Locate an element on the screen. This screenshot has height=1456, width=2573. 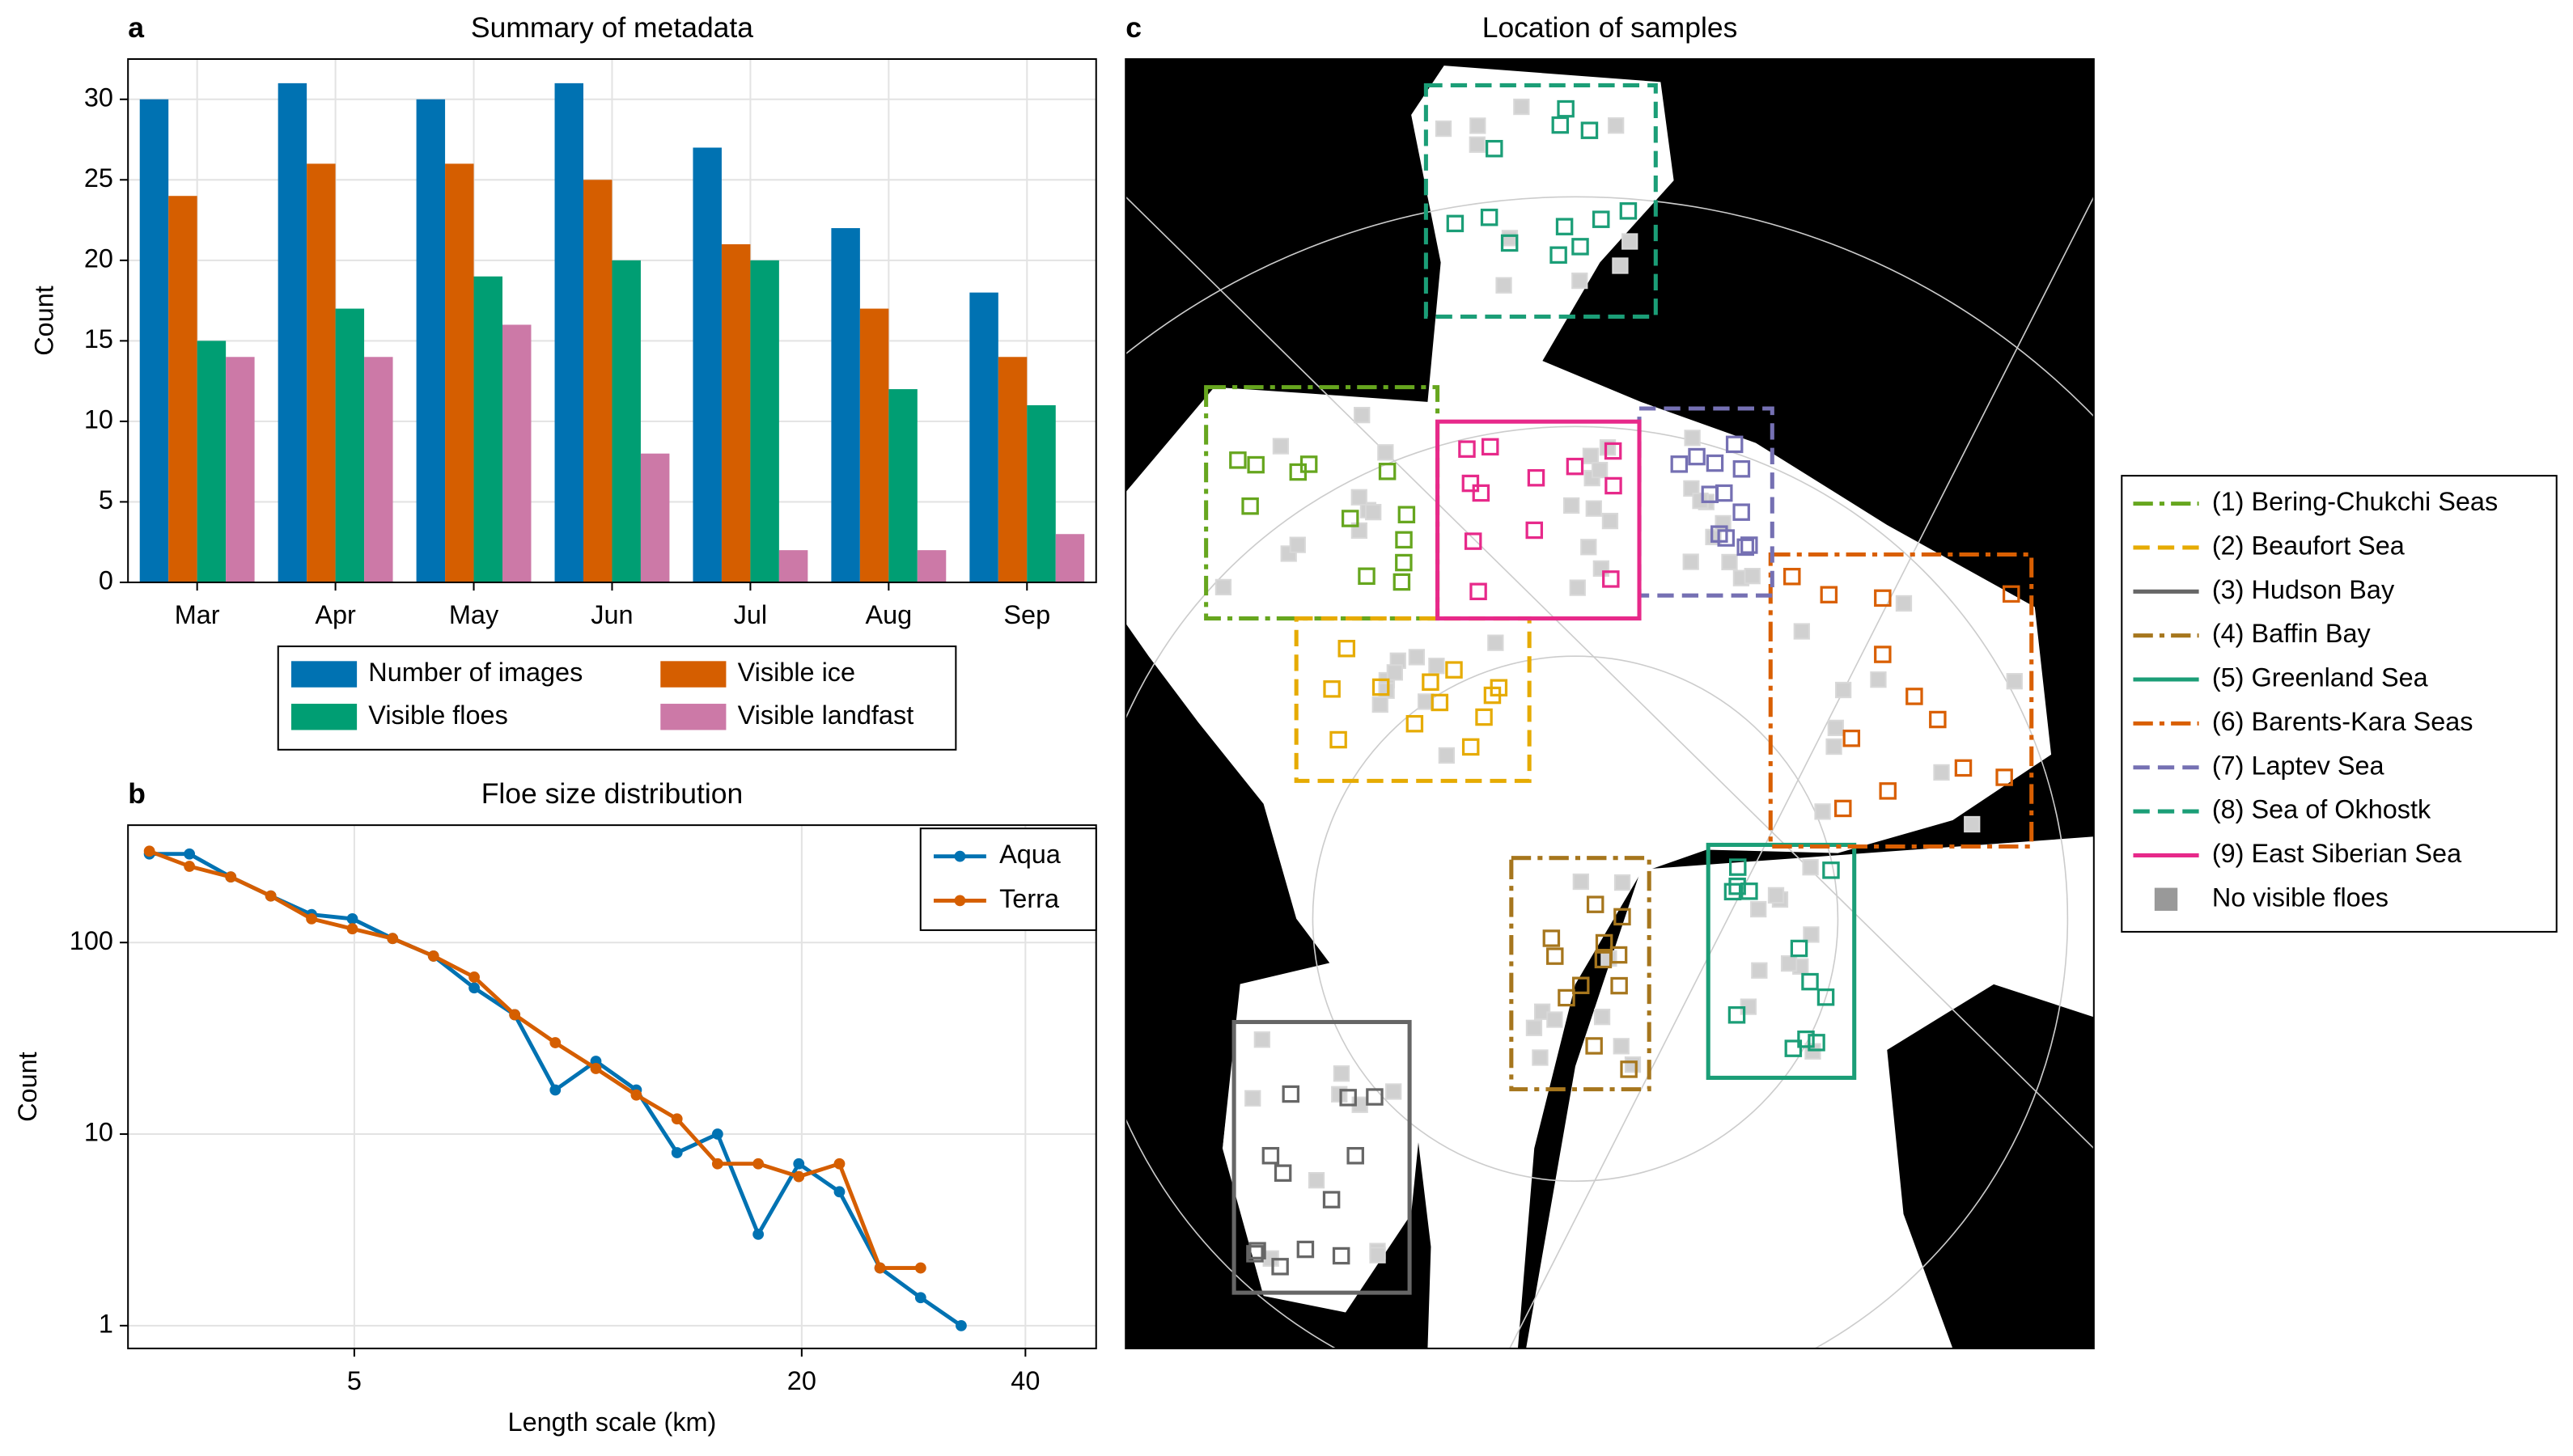
x-tick-label: Sep is located at coordinates (1026, 614).